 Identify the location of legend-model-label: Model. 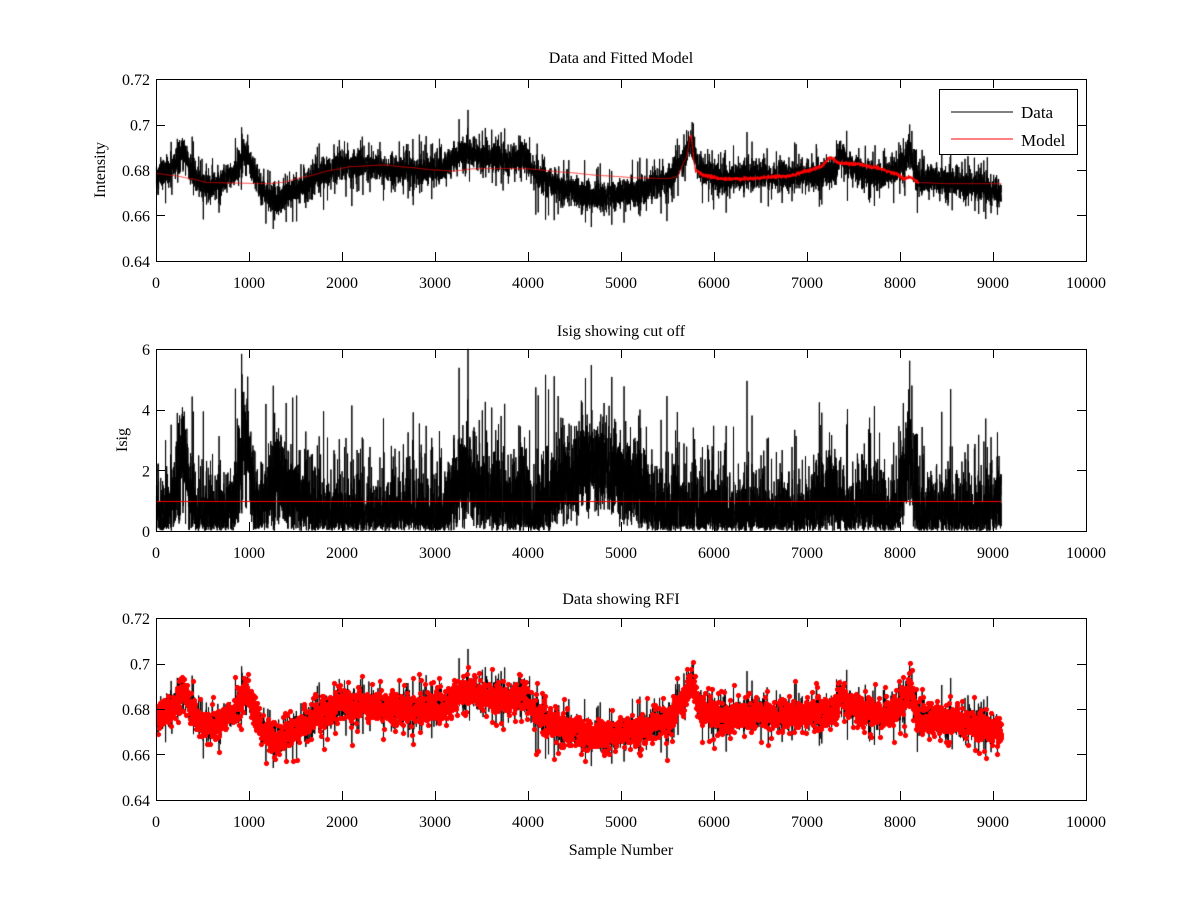
(1043, 140).